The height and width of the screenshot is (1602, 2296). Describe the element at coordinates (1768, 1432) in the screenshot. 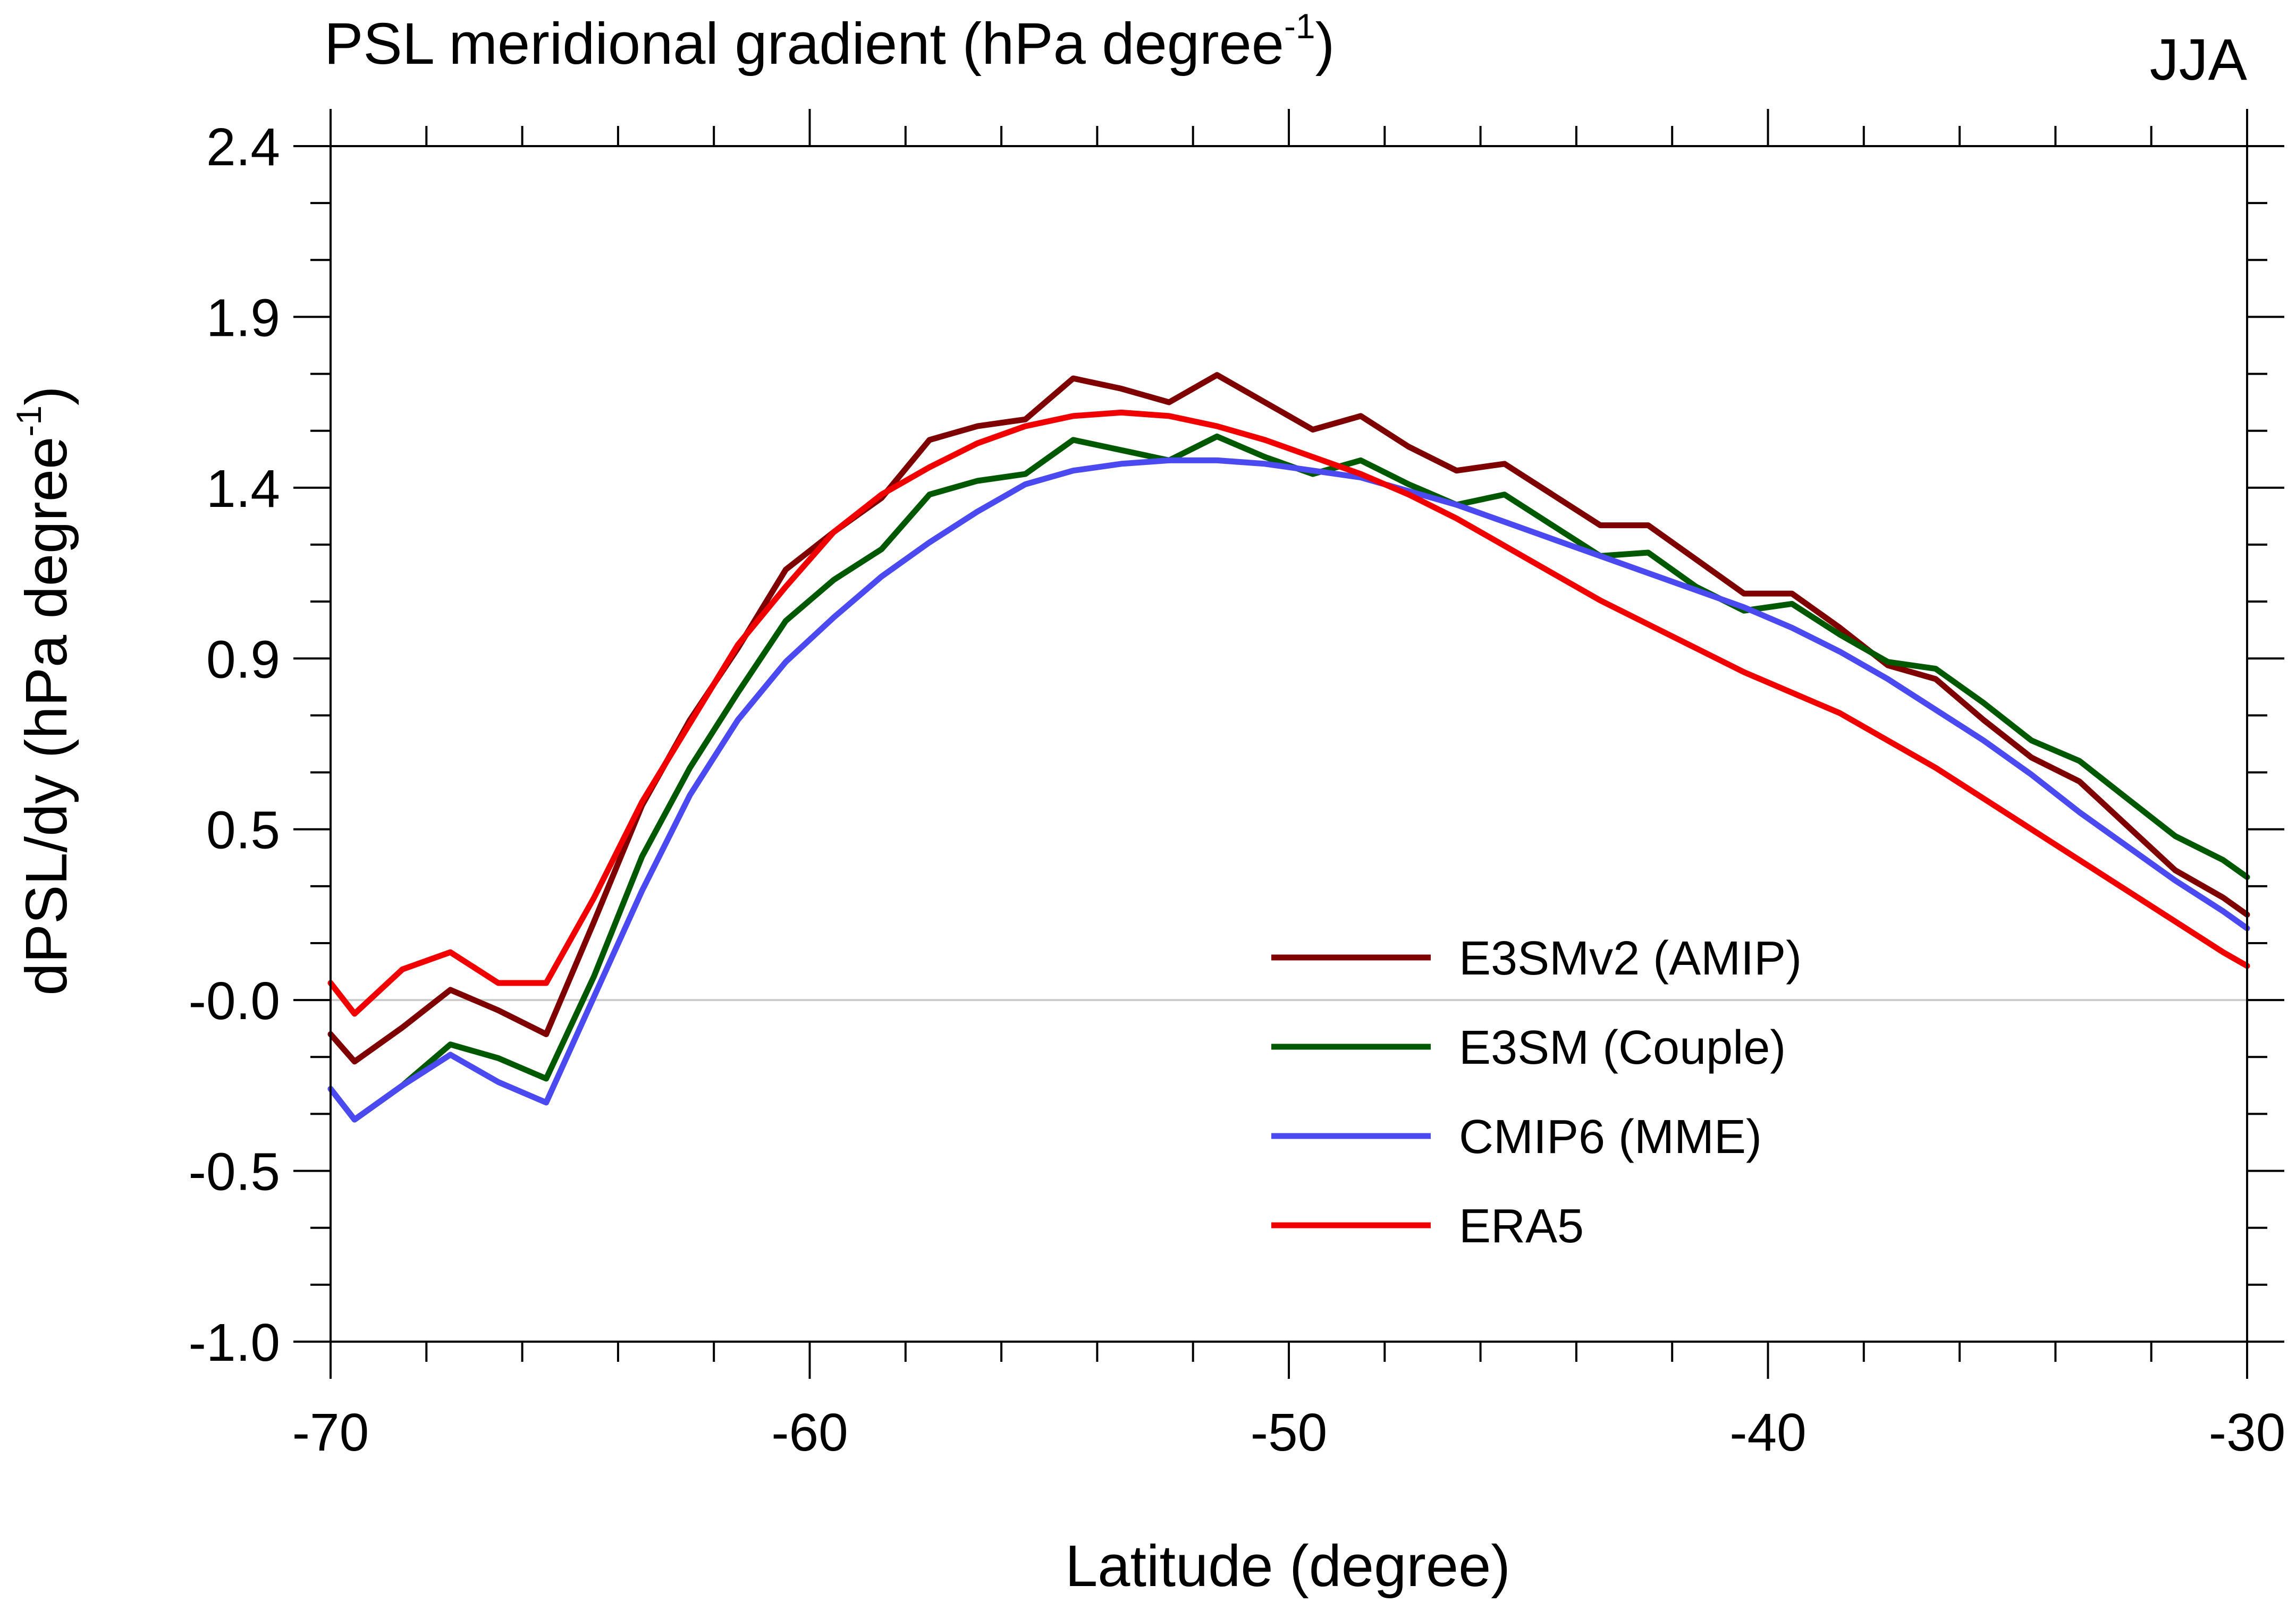

I see `x-tick-label: -40` at that location.